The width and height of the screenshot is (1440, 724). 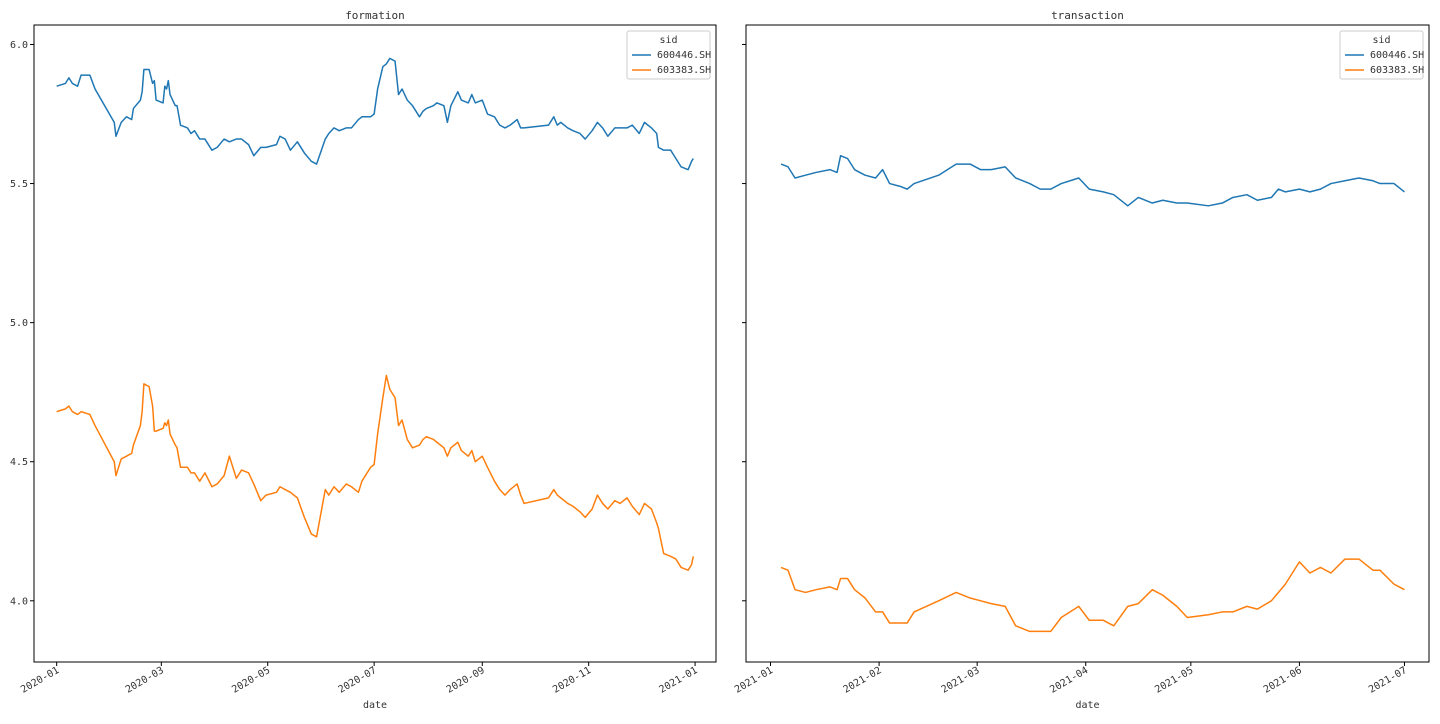 I want to click on formation-xtick-label: 2020-05, so click(x=251, y=680).